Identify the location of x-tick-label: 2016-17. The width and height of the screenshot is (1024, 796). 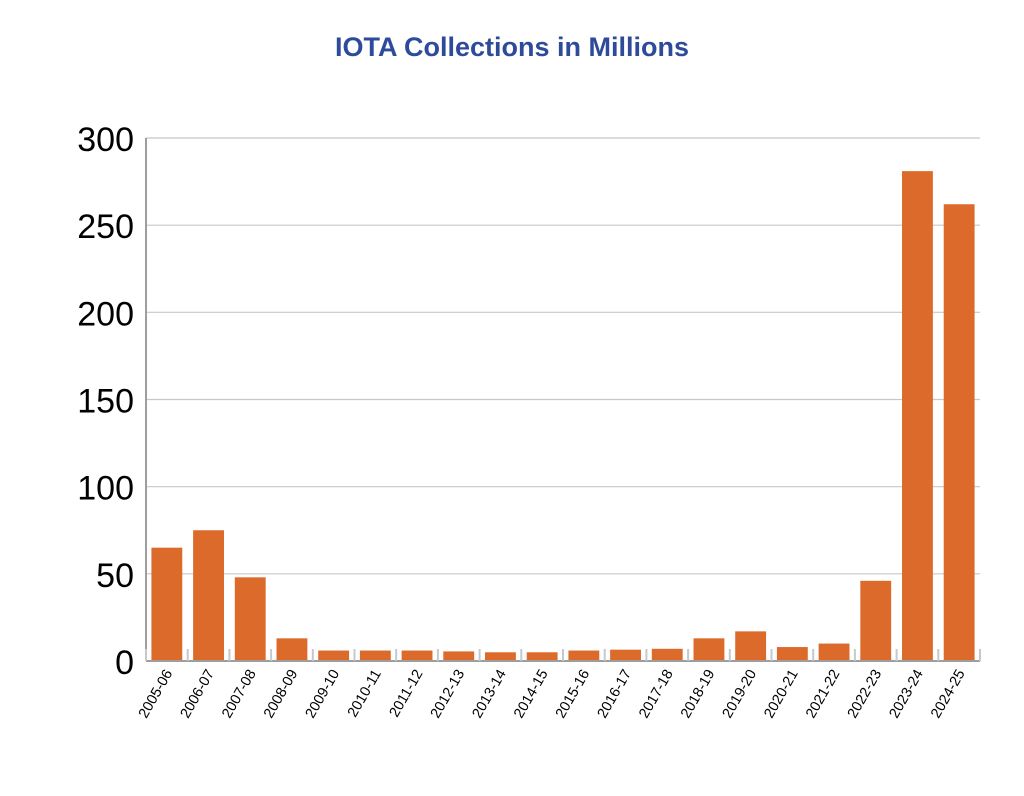
(615, 694).